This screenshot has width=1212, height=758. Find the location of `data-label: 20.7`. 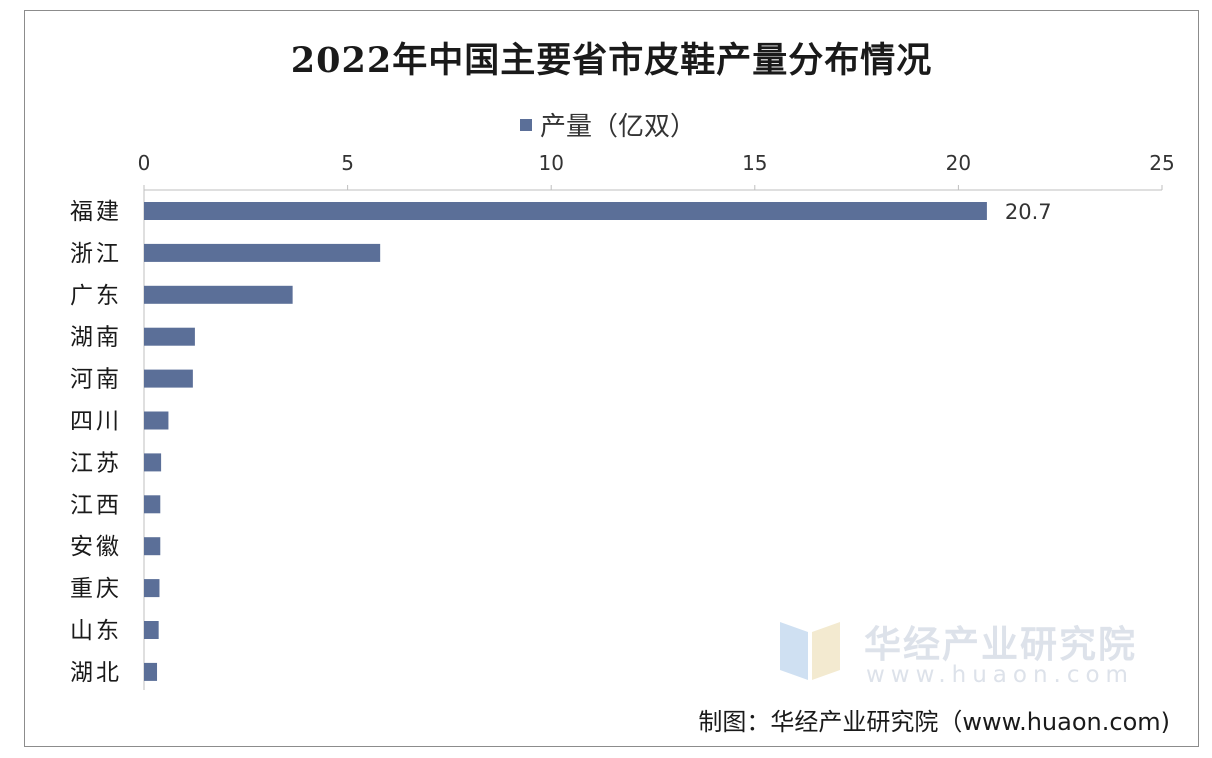

data-label: 20.7 is located at coordinates (1028, 212).